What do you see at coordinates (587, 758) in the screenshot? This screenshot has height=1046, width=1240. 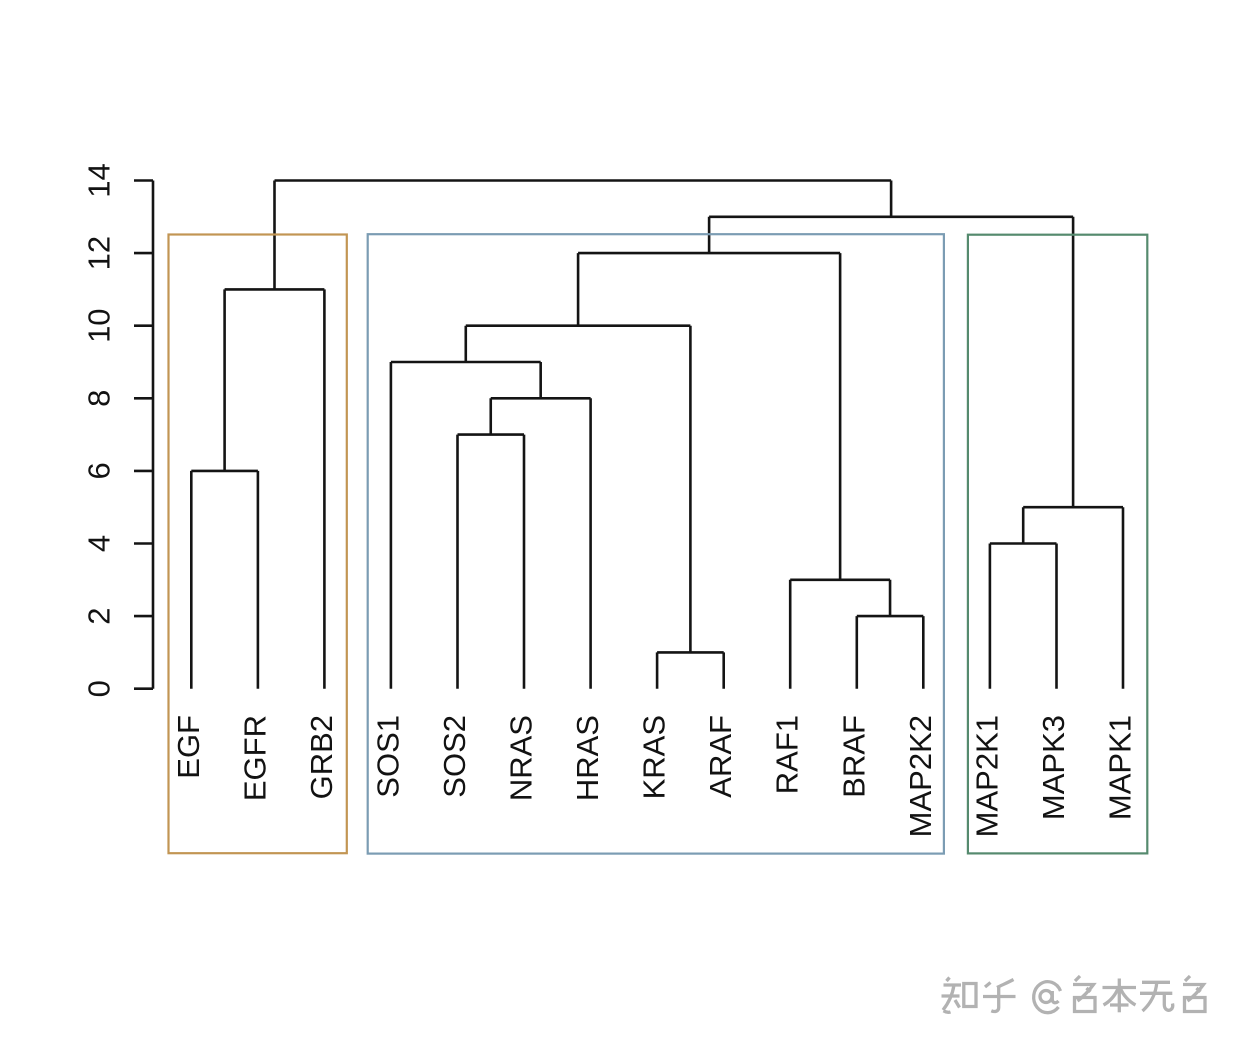 I see `svg-text: HRAS` at bounding box center [587, 758].